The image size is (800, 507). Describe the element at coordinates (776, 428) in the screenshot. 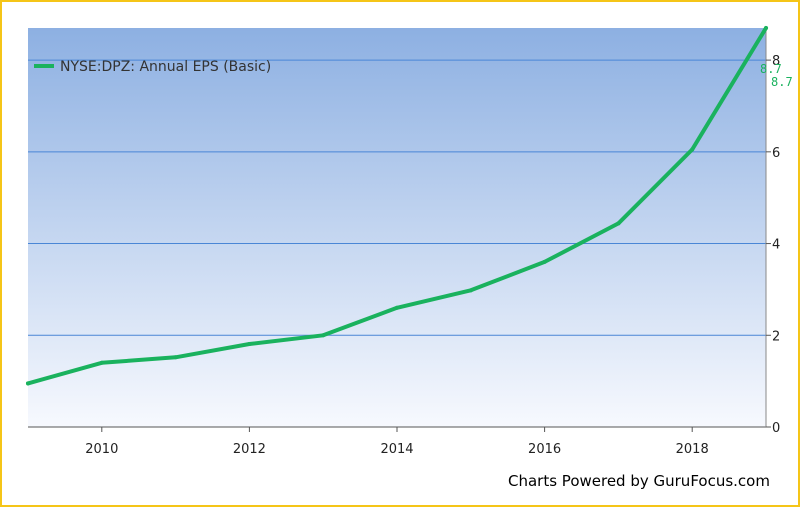

I see `y-tick-label-0: 0` at that location.